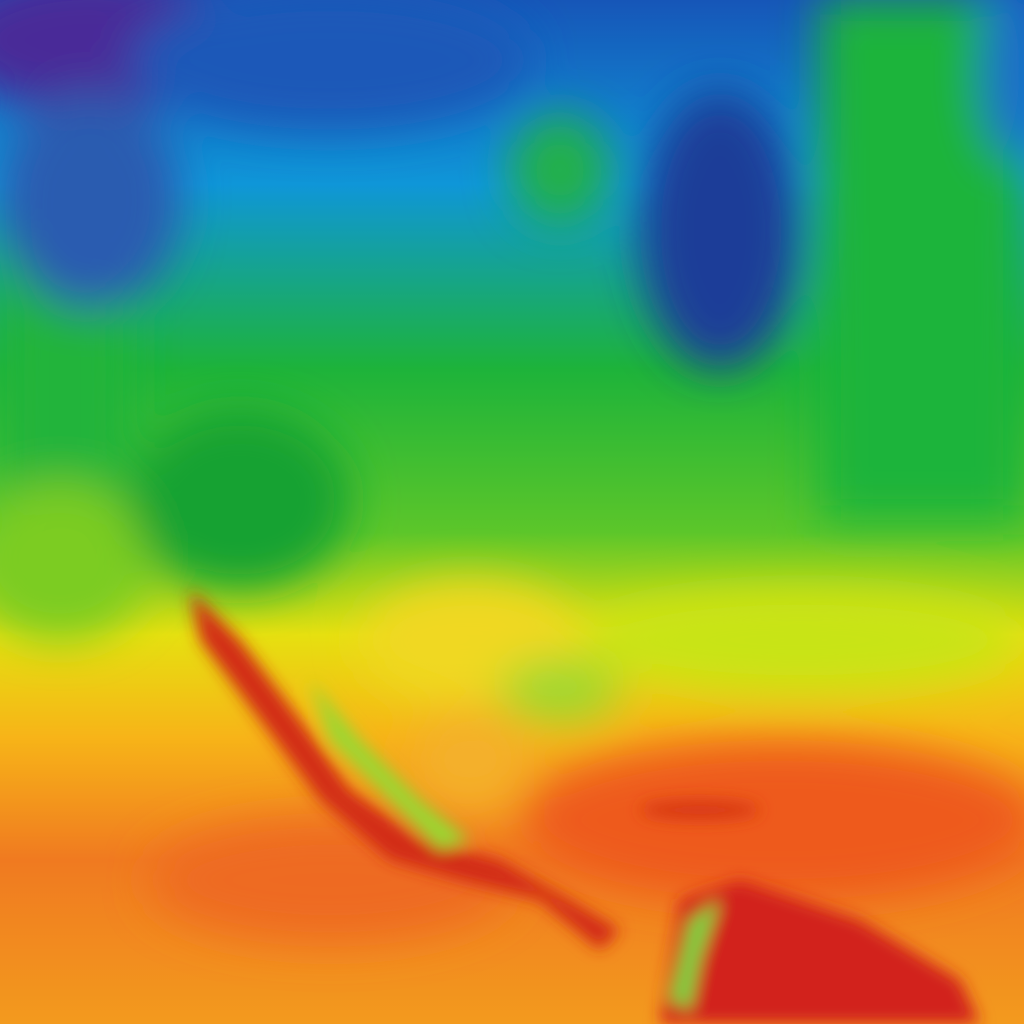 Image resolution: width=1024 pixels, height=1024 pixels. Describe the element at coordinates (820, 952) in the screenshot. I see `south-america` at that location.